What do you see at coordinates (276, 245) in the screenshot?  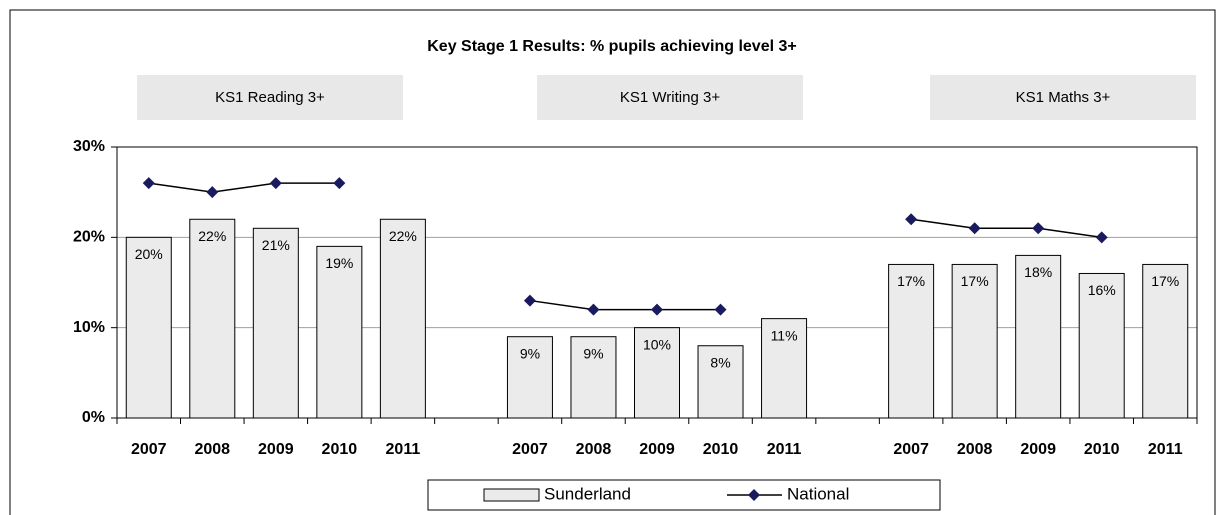 I see `data-label: 21%` at bounding box center [276, 245].